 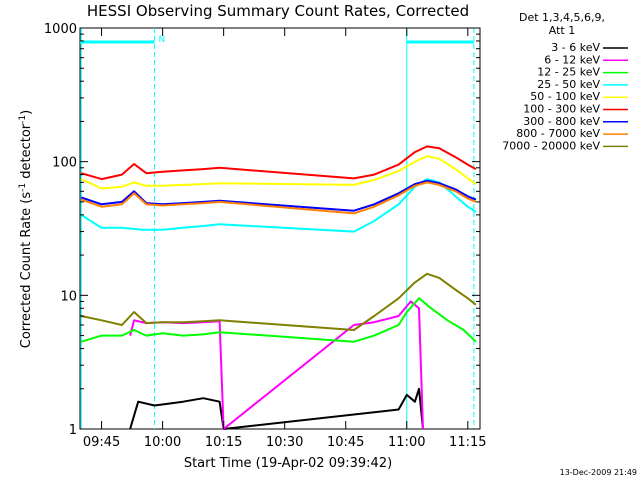 What do you see at coordinates (73, 430) in the screenshot?
I see `y-tick-label-1: 1` at bounding box center [73, 430].